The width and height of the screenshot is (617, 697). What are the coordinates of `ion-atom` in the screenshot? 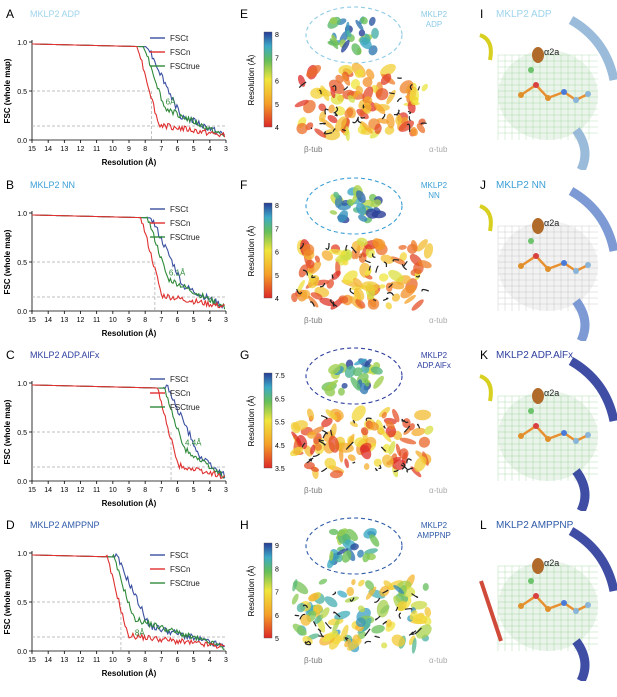 It's located at (531, 241).